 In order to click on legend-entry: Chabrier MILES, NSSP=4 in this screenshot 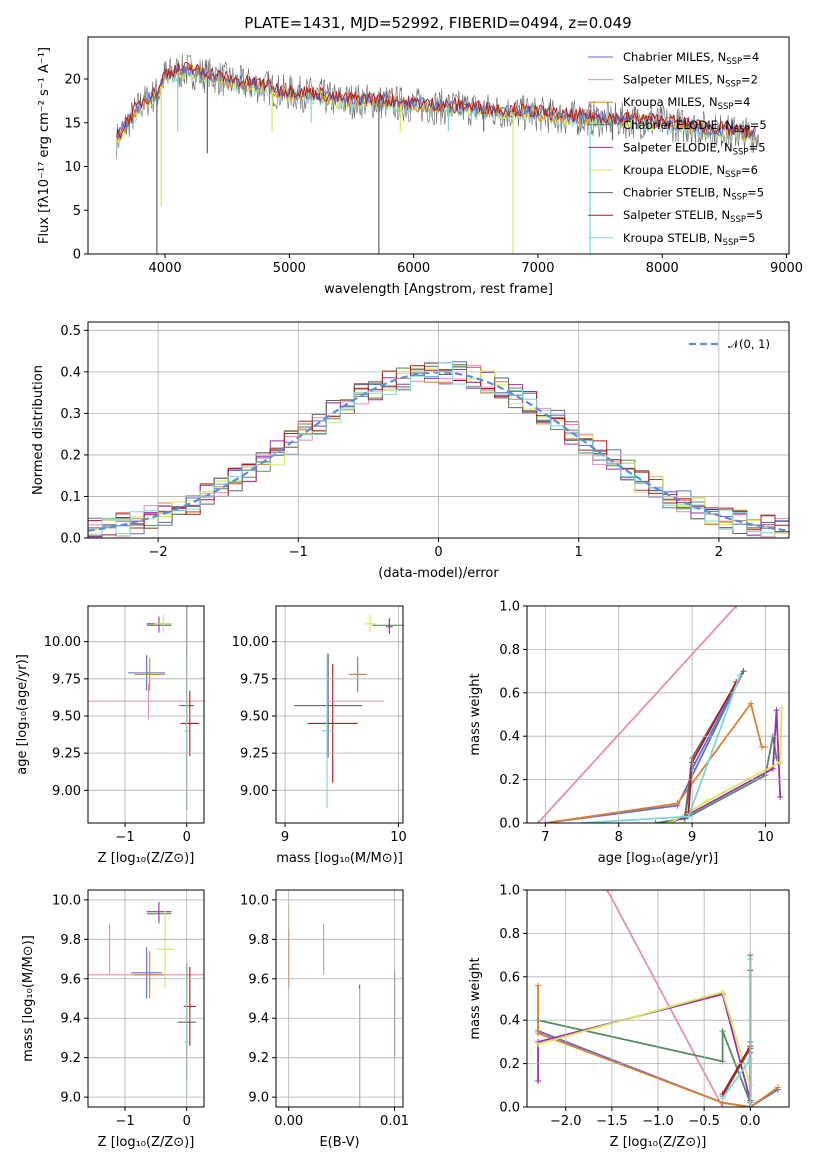, I will do `click(691, 58)`.